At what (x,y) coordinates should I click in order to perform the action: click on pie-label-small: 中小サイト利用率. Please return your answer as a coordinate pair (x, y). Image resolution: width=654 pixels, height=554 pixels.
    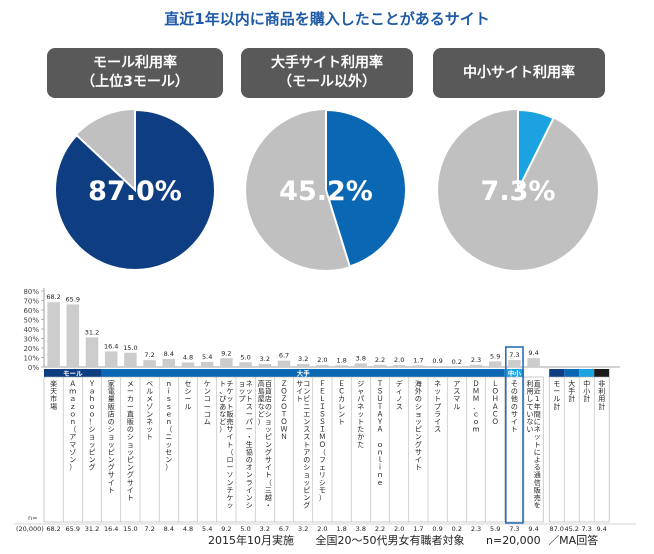
    Looking at the image, I should click on (519, 73).